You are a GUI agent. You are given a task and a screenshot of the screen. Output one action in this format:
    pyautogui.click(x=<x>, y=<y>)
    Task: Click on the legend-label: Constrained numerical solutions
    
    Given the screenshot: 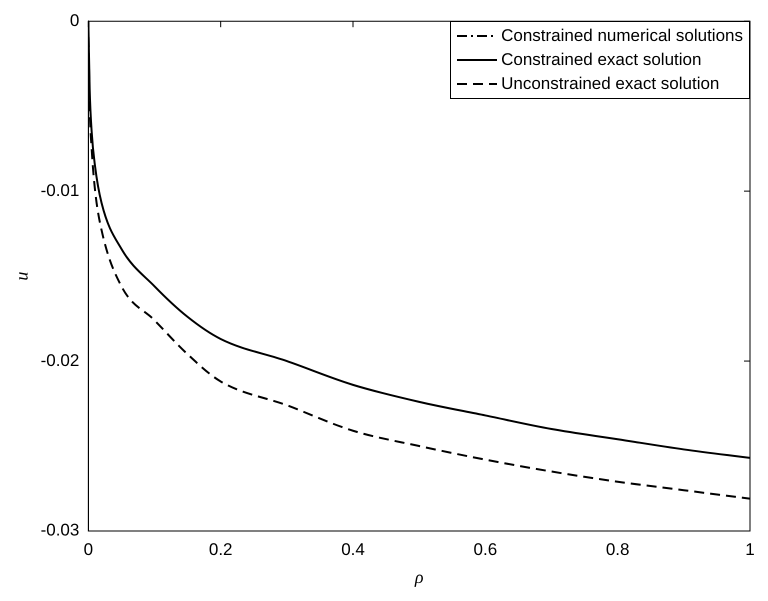 What is the action you would take?
    pyautogui.click(x=622, y=36)
    